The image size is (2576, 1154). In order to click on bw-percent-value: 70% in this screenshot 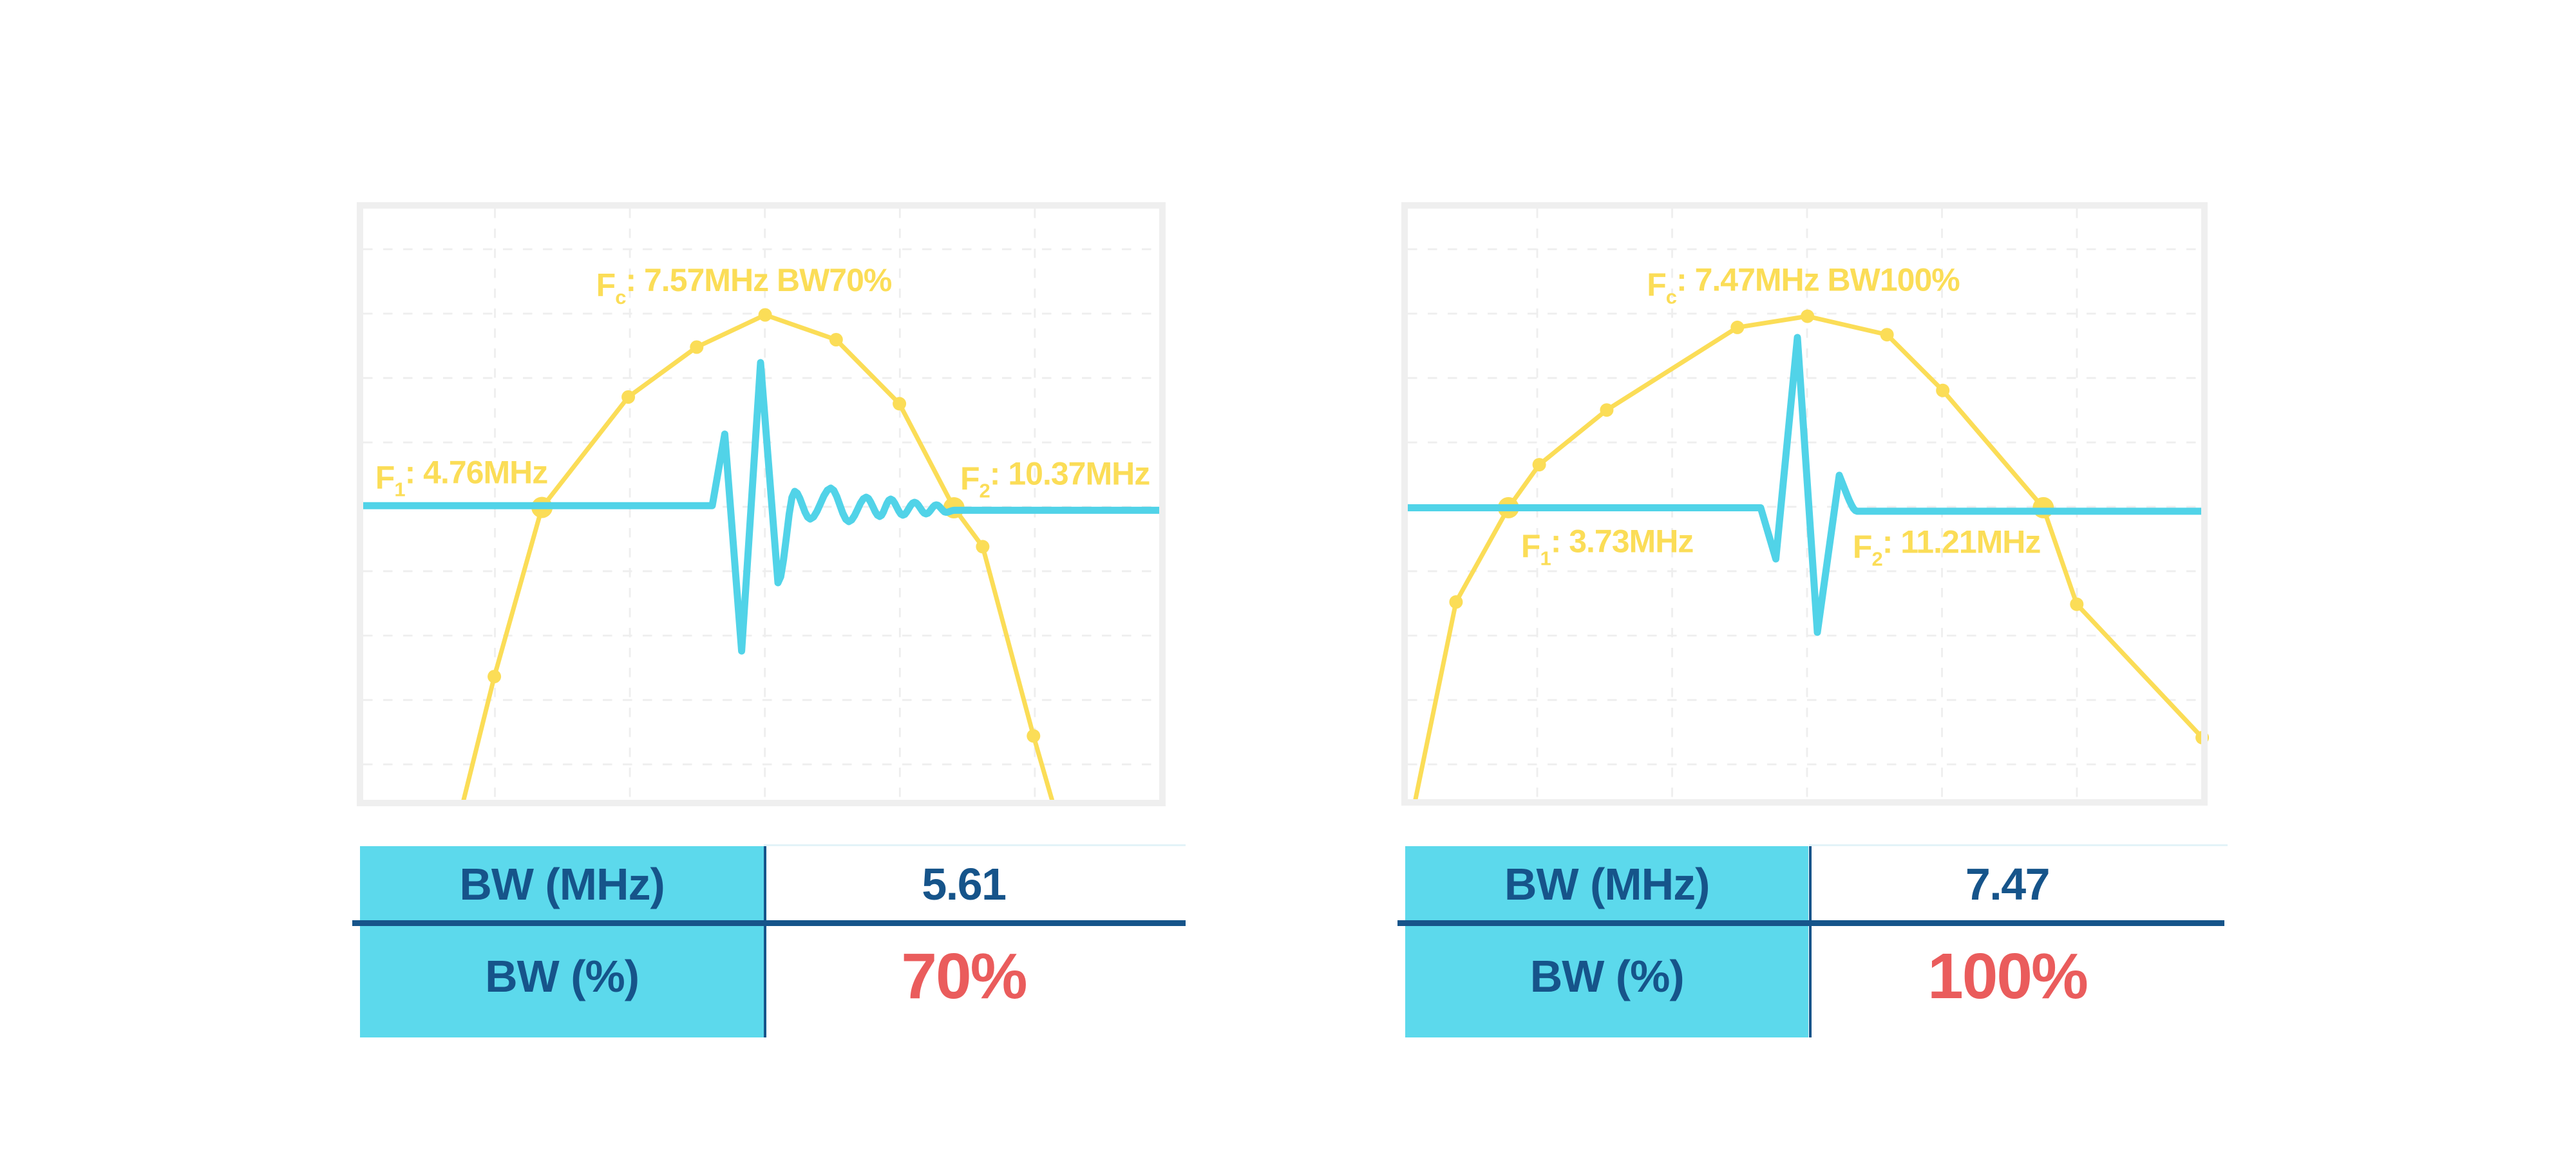, I will do `click(964, 976)`.